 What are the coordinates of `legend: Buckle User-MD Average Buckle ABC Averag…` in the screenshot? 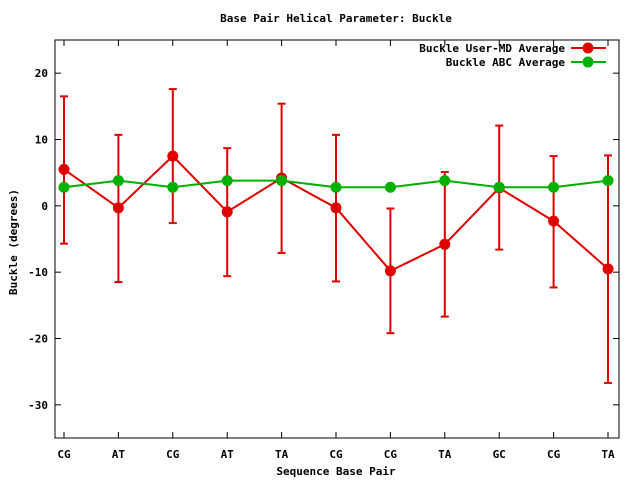 It's located at (512, 55).